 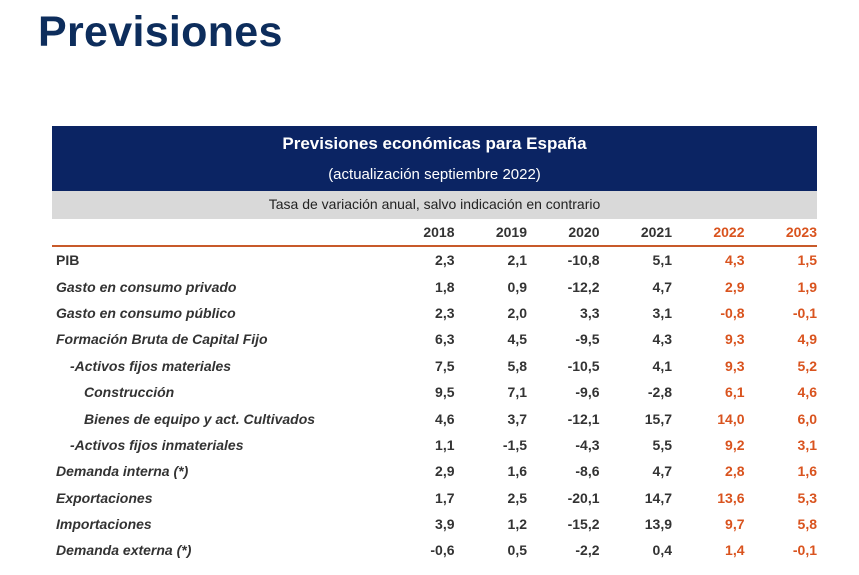 What do you see at coordinates (583, 524) in the screenshot?
I see `value-cell: -15,2` at bounding box center [583, 524].